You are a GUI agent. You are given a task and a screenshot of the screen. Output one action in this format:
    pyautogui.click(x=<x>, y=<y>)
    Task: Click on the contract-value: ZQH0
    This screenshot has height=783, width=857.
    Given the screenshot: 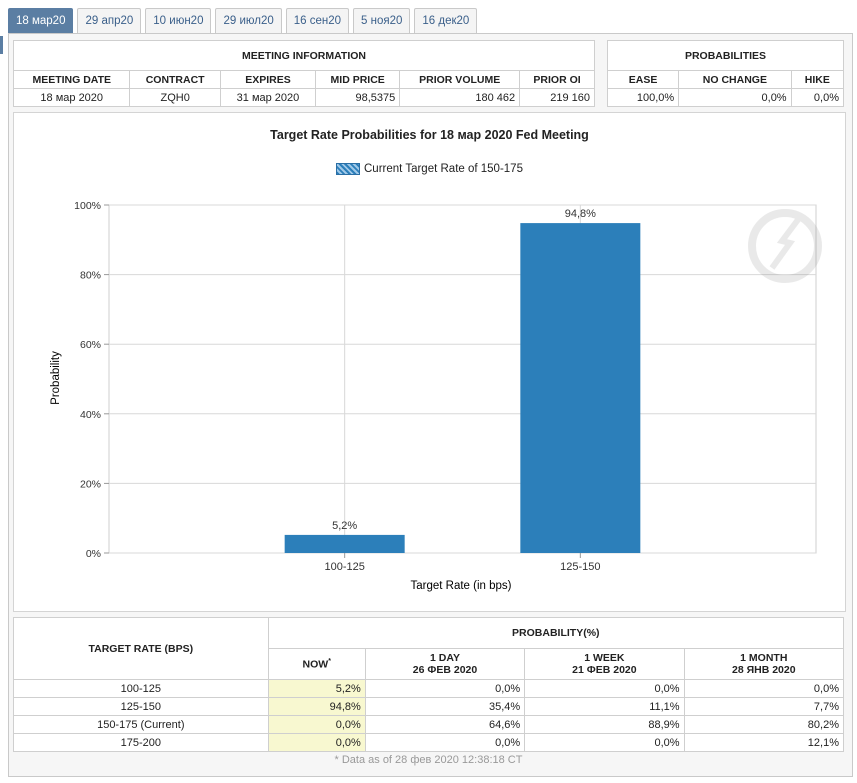 What is the action you would take?
    pyautogui.click(x=175, y=97)
    